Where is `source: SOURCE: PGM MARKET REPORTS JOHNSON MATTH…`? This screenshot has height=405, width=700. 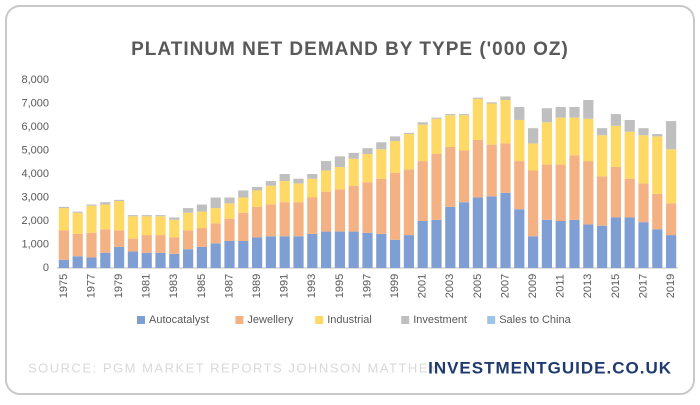 source: SOURCE: PGM MARKET REPORTS JOHNSON MATTH… is located at coordinates (233, 367).